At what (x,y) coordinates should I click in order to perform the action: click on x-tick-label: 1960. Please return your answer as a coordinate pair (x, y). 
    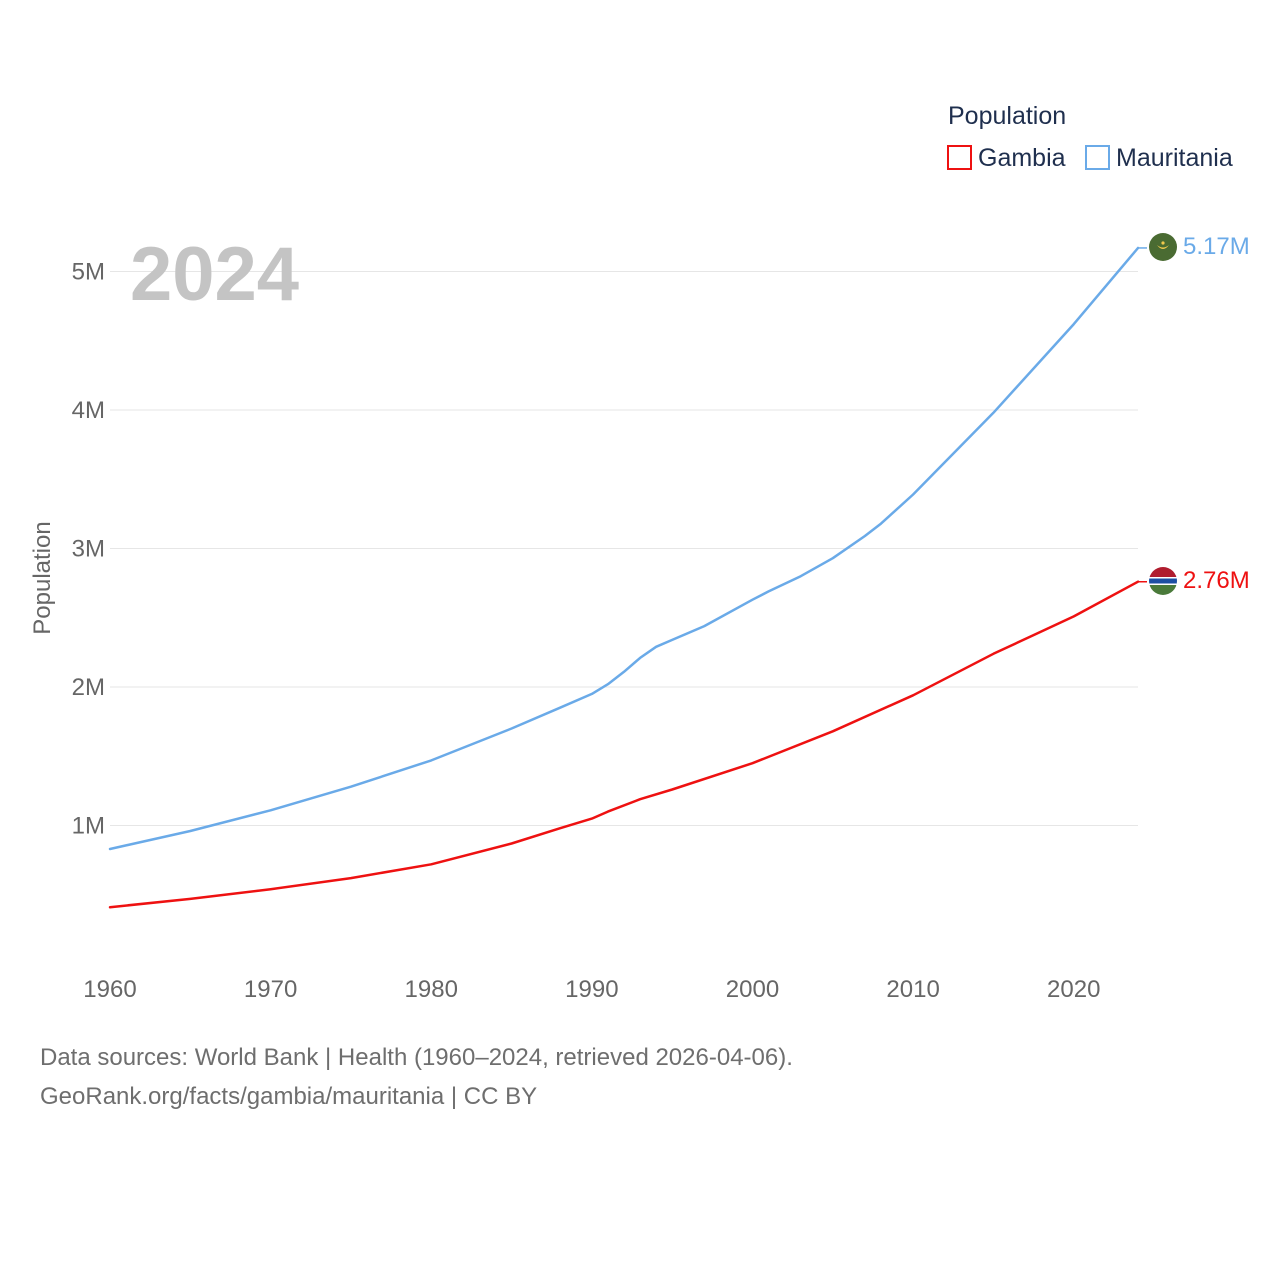
    Looking at the image, I should click on (109, 989).